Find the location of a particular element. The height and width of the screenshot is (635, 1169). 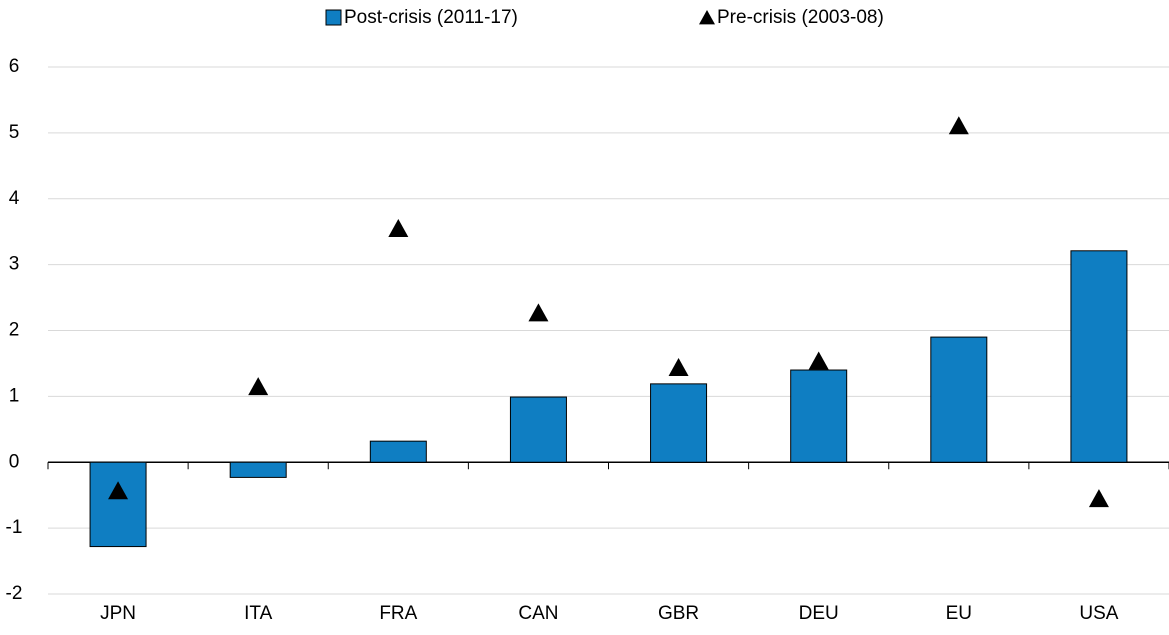

x-tick-label: DEU is located at coordinates (819, 613).